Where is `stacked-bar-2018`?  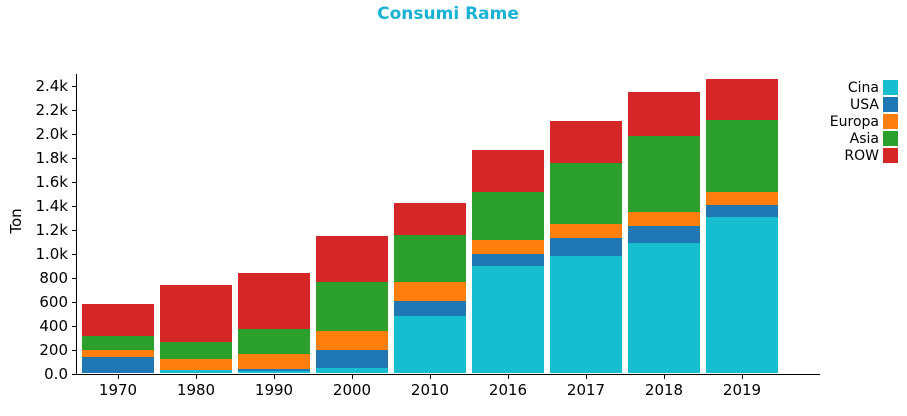
stacked-bar-2018 is located at coordinates (664, 232).